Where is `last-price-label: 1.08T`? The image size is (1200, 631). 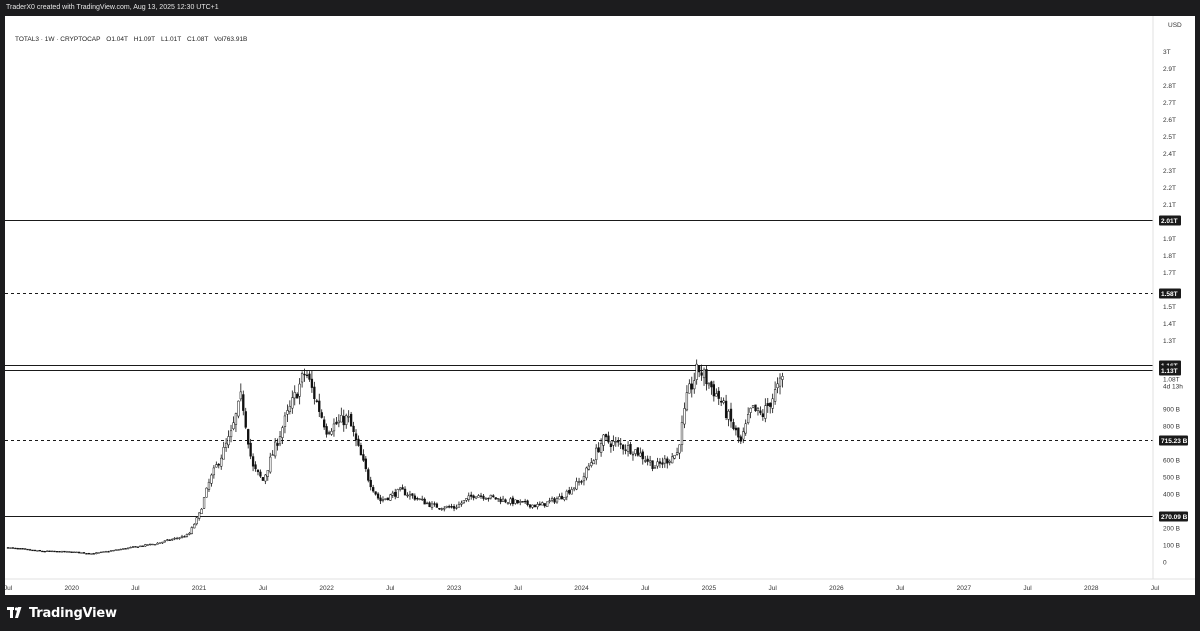 last-price-label: 1.08T is located at coordinates (1171, 379).